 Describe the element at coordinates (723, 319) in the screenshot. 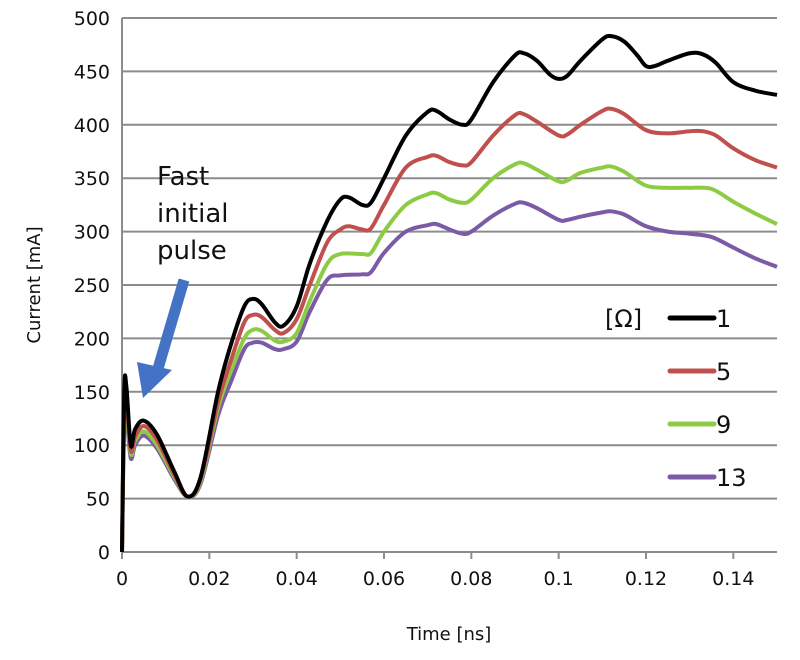

I see `legend-label-1: 1` at that location.